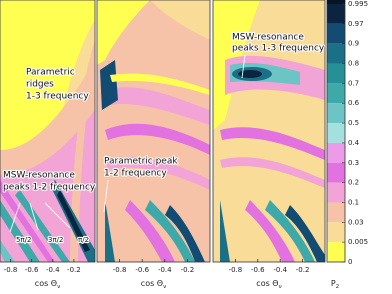 Image resolution: width=392 pixels, height=294 pixels. I want to click on colorbar-tick-label: 0.5, so click(353, 123).